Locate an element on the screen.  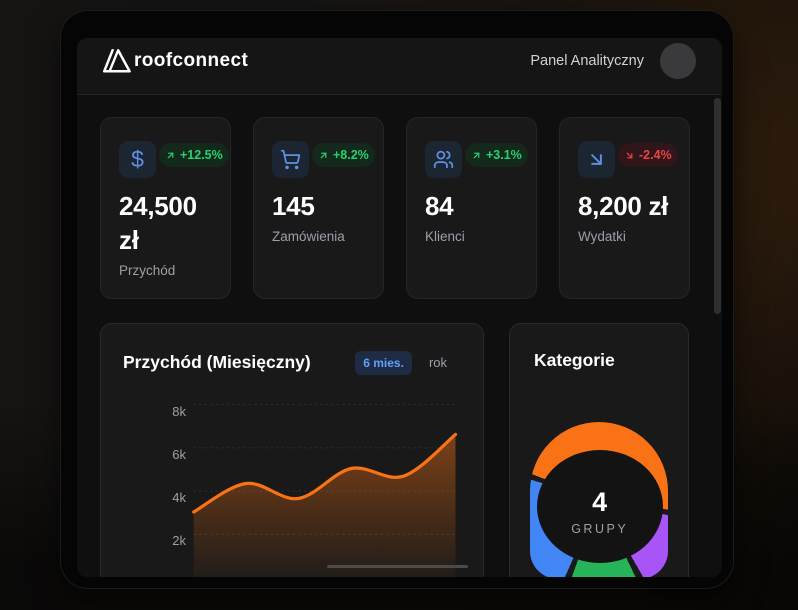
svg-text: 8k is located at coordinates (179, 411).